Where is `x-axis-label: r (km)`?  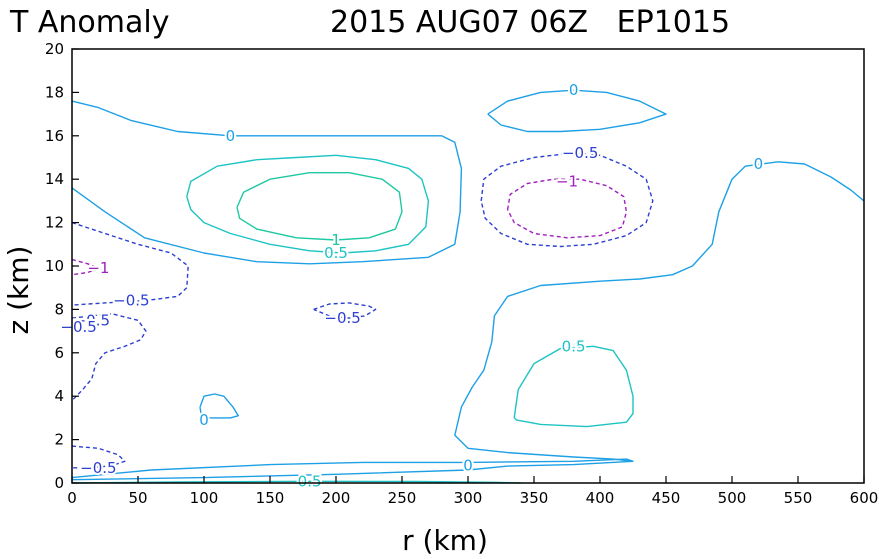 x-axis-label: r (km) is located at coordinates (445, 540).